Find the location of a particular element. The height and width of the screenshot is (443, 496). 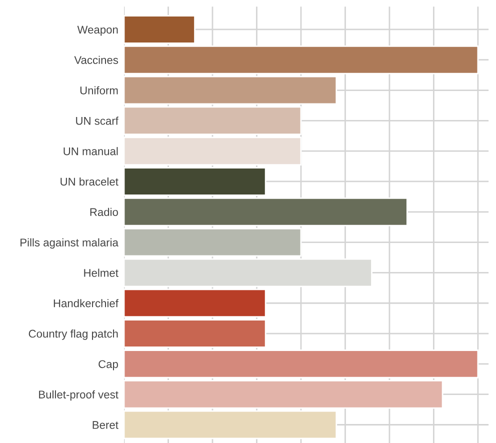

y-tick-label: Pills against malaria is located at coordinates (69, 243).